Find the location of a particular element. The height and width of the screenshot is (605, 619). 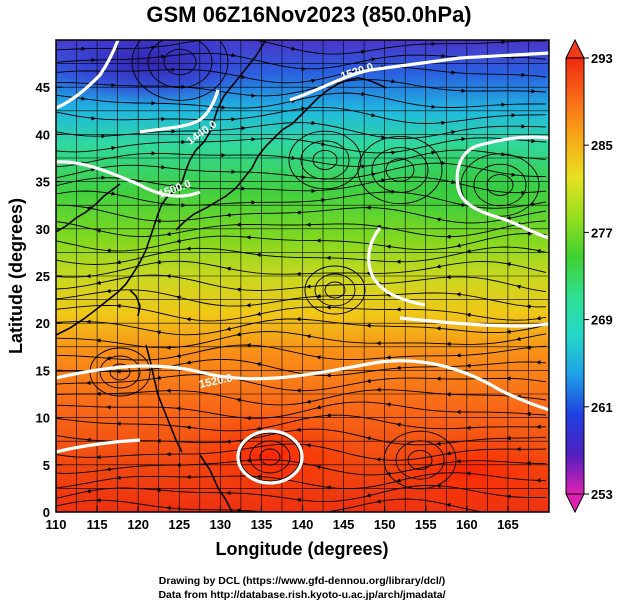

contour-southwest is located at coordinates (98, 446).